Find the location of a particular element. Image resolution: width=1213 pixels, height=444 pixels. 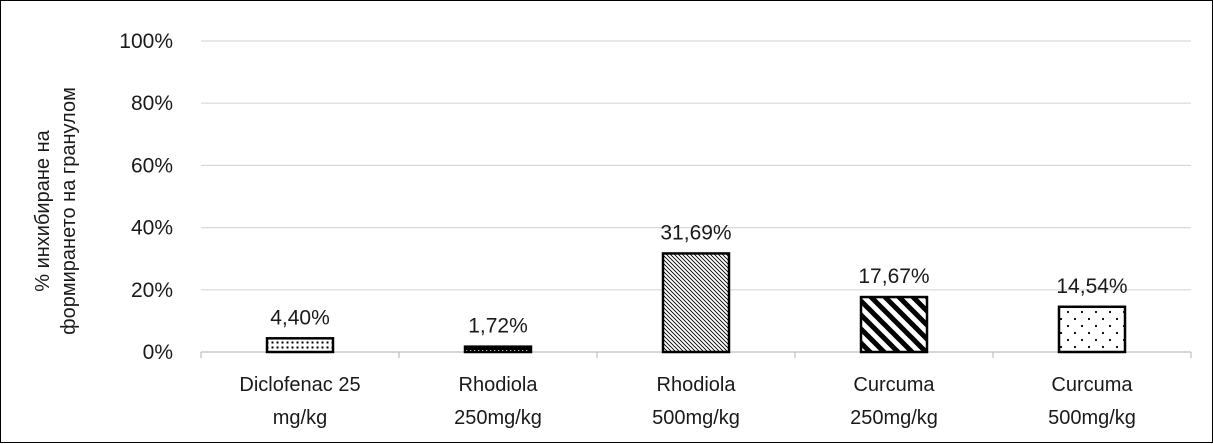

category-label: mg/kg is located at coordinates (300, 418).